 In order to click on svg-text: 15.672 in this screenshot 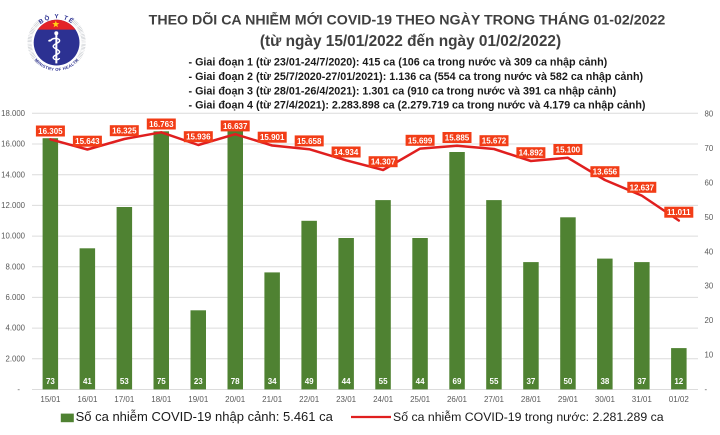, I will do `click(494, 141)`.